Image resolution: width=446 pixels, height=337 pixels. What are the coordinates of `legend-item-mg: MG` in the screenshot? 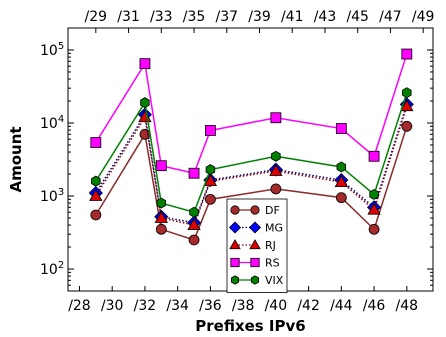 It's located at (255, 228).